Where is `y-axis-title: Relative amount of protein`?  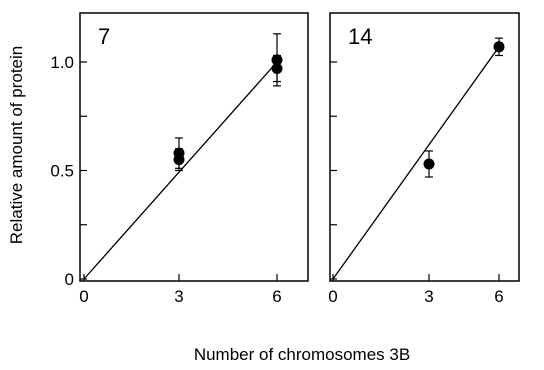
y-axis-title: Relative amount of protein is located at coordinates (16, 145).